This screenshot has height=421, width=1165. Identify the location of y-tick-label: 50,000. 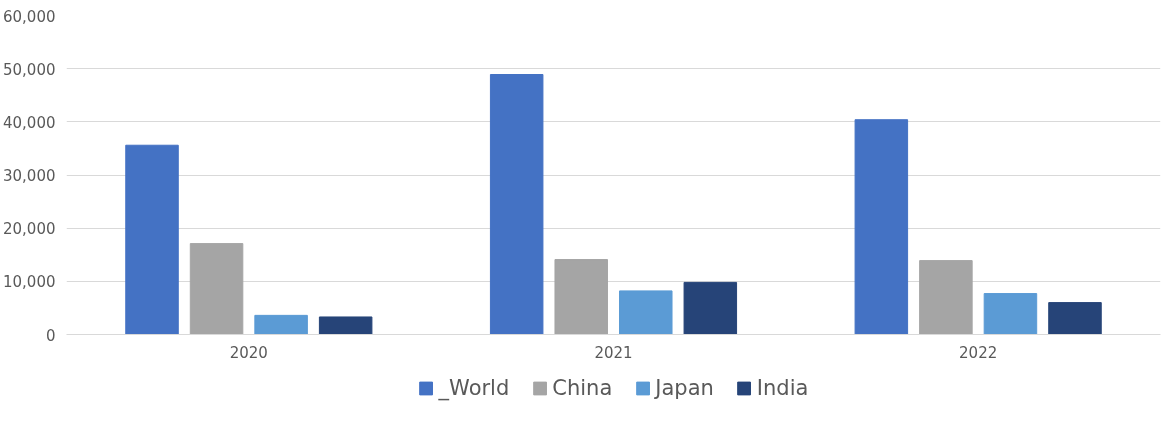
(29, 69).